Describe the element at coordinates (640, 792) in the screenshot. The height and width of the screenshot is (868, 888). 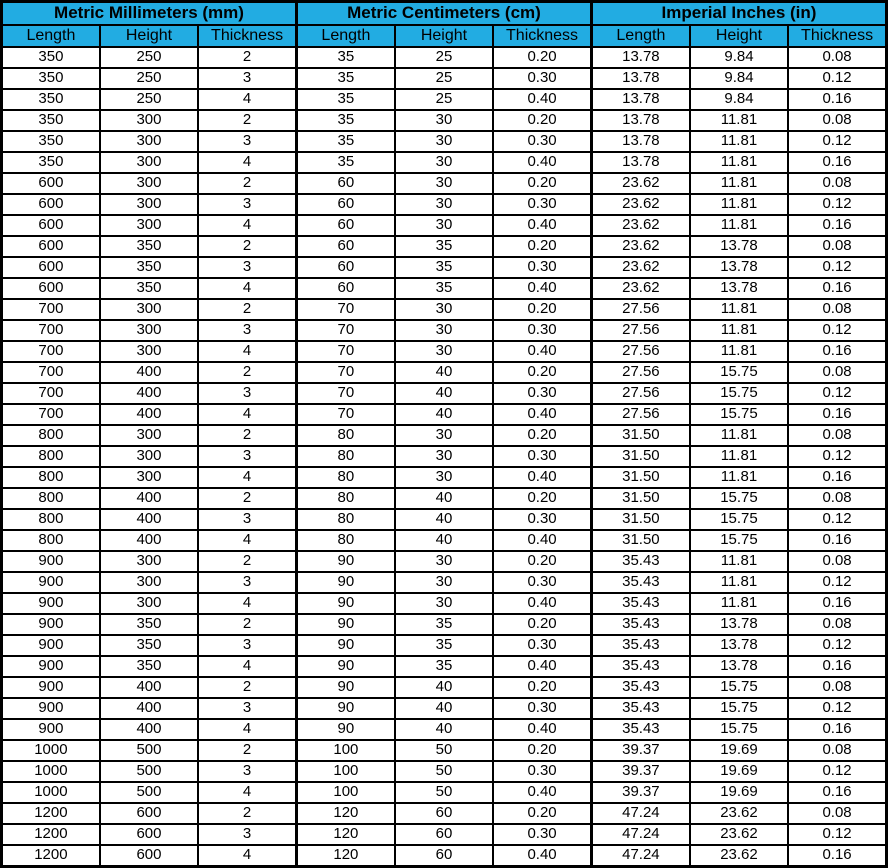
I see `table-cell: 39.37` at that location.